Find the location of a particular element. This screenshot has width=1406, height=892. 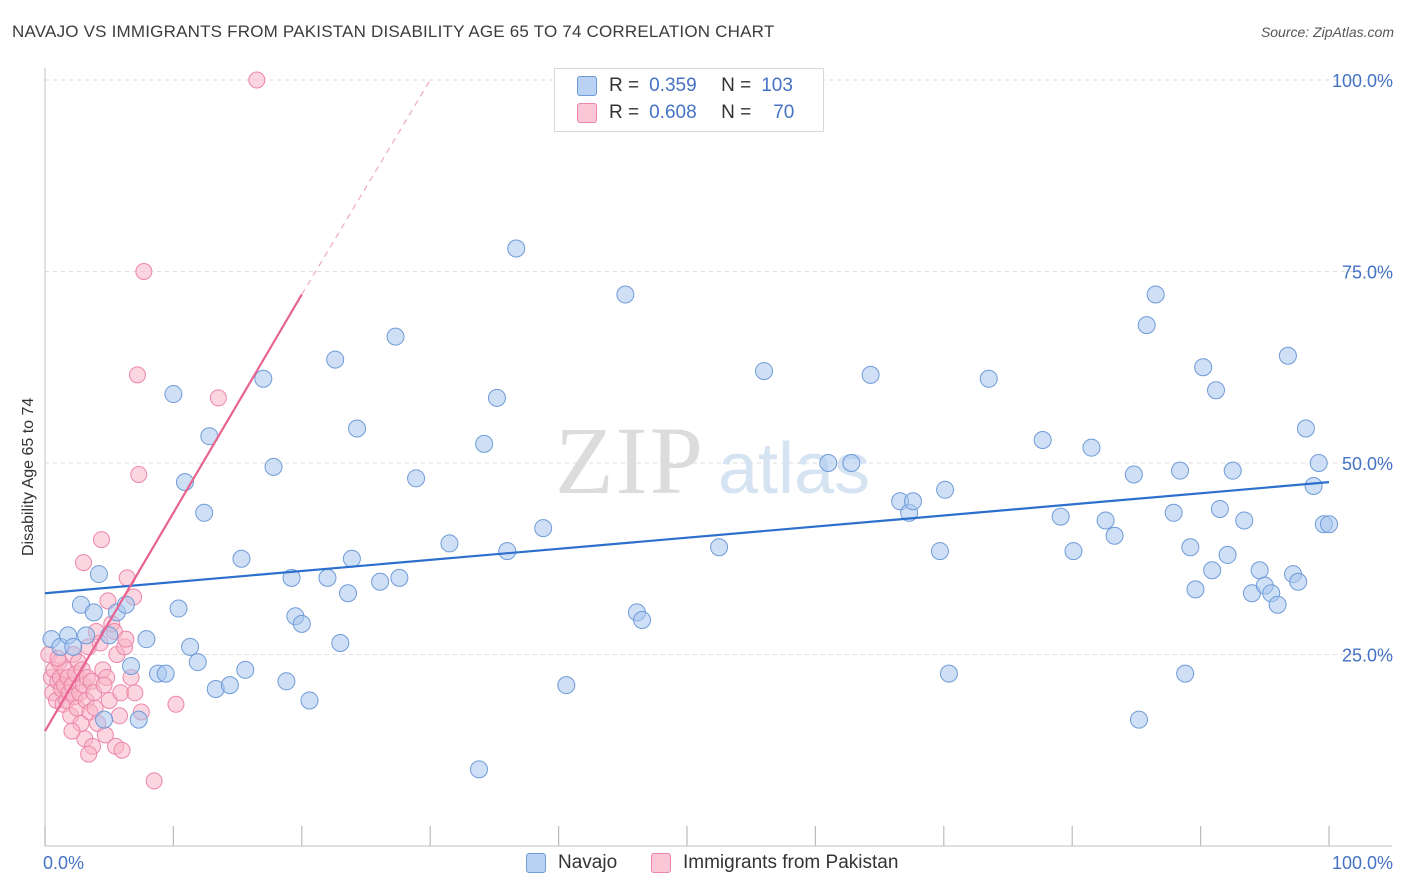

legend-swatch-navajo is located at coordinates (587, 86).